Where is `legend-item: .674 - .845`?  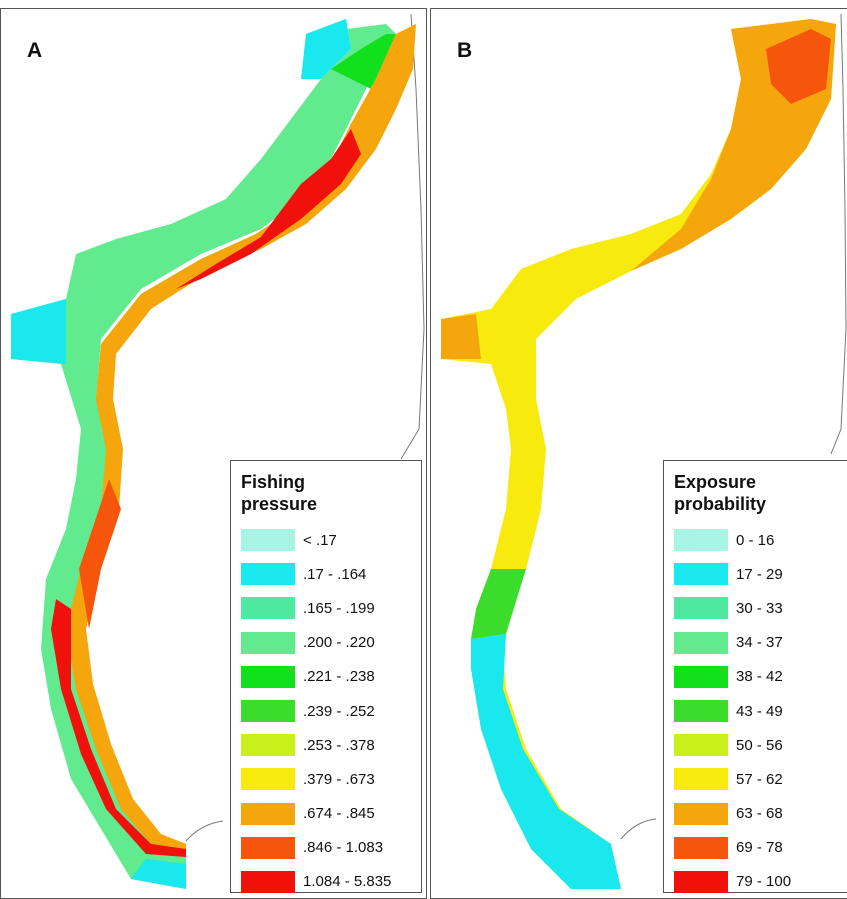
legend-item: .674 - .845 is located at coordinates (331, 814).